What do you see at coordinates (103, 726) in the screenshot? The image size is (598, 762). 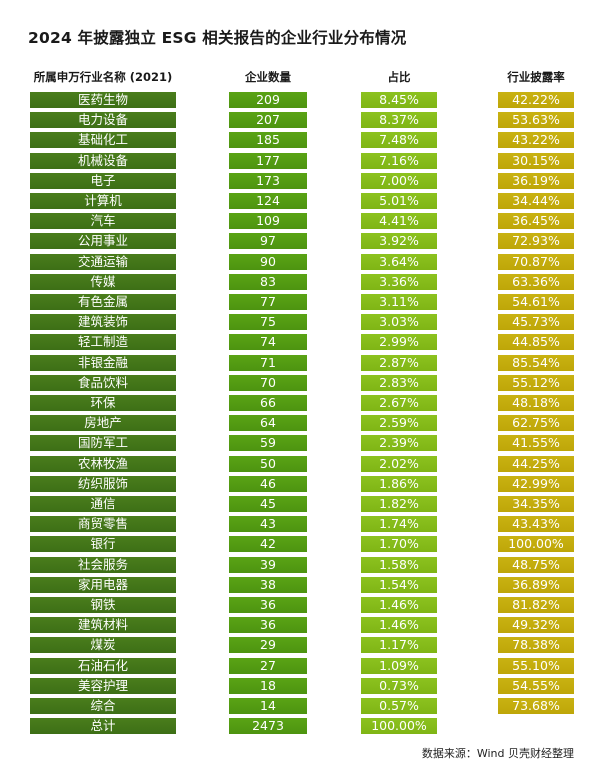 I see `total-industry-cell: 总计` at bounding box center [103, 726].